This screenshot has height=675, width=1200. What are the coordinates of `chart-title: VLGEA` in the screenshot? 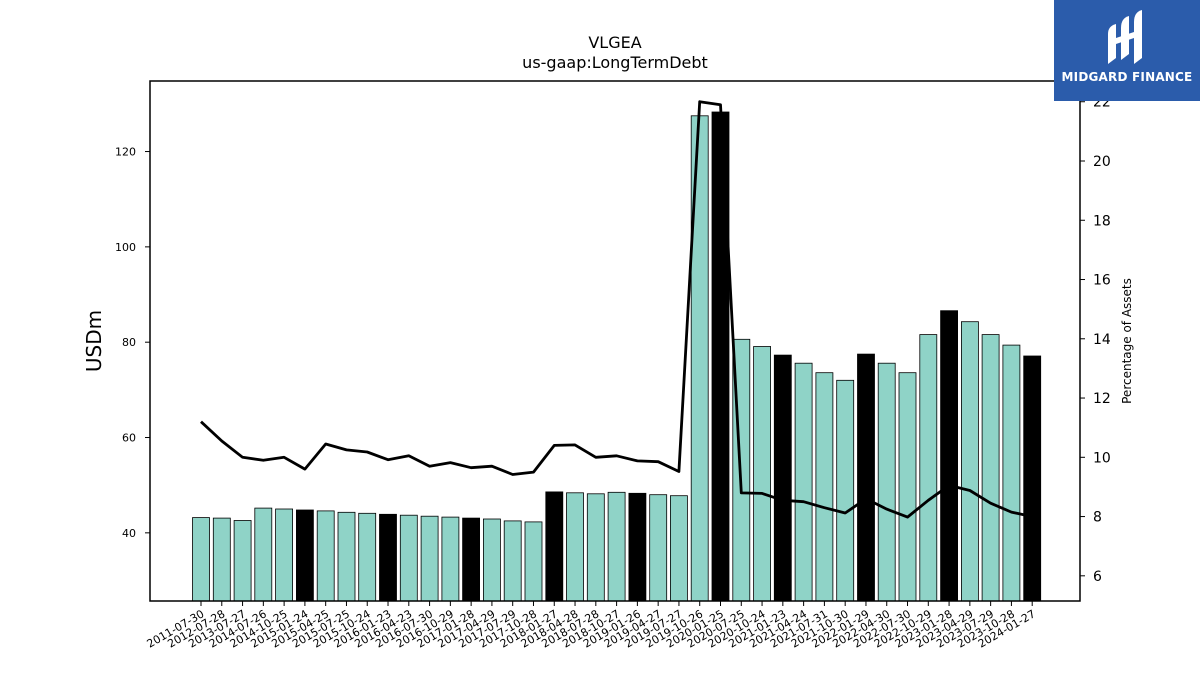 It's located at (614, 42).